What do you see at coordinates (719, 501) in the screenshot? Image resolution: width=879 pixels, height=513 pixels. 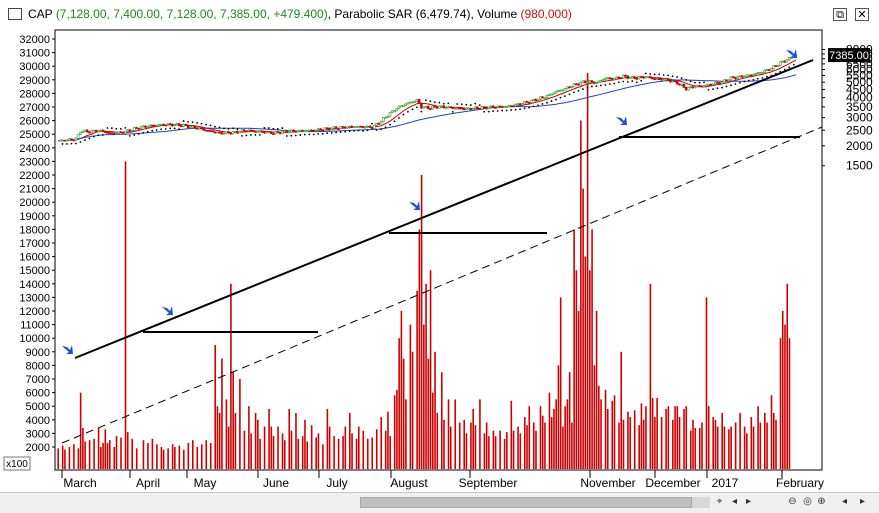 I see `target-icon: ⌖` at bounding box center [719, 501].